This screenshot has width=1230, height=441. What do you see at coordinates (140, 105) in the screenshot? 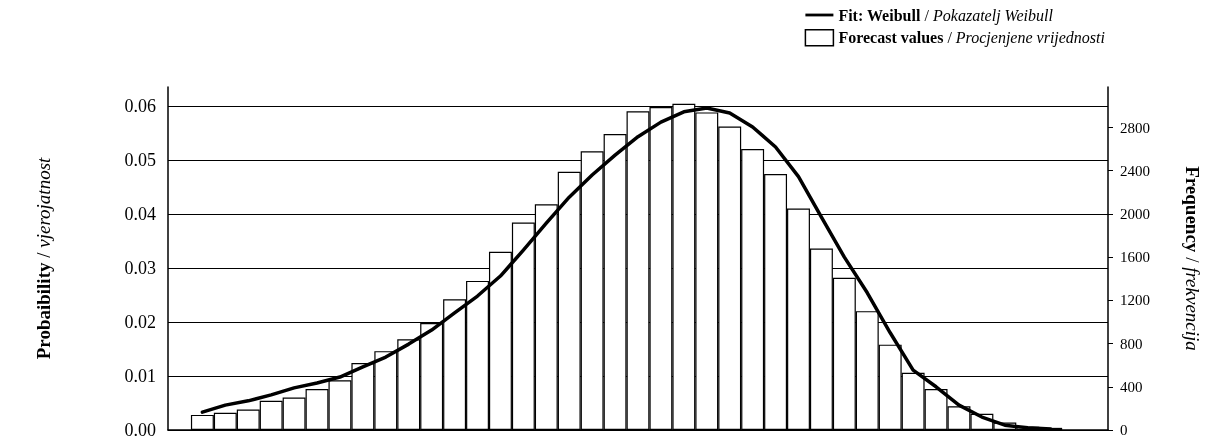
I see `y-tick-label: 0.06` at bounding box center [140, 105].